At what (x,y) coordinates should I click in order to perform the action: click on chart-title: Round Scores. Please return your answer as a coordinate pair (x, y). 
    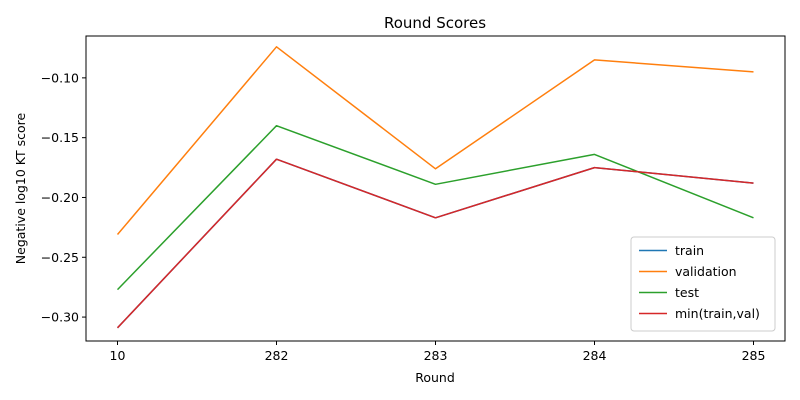
    Looking at the image, I should click on (435, 23).